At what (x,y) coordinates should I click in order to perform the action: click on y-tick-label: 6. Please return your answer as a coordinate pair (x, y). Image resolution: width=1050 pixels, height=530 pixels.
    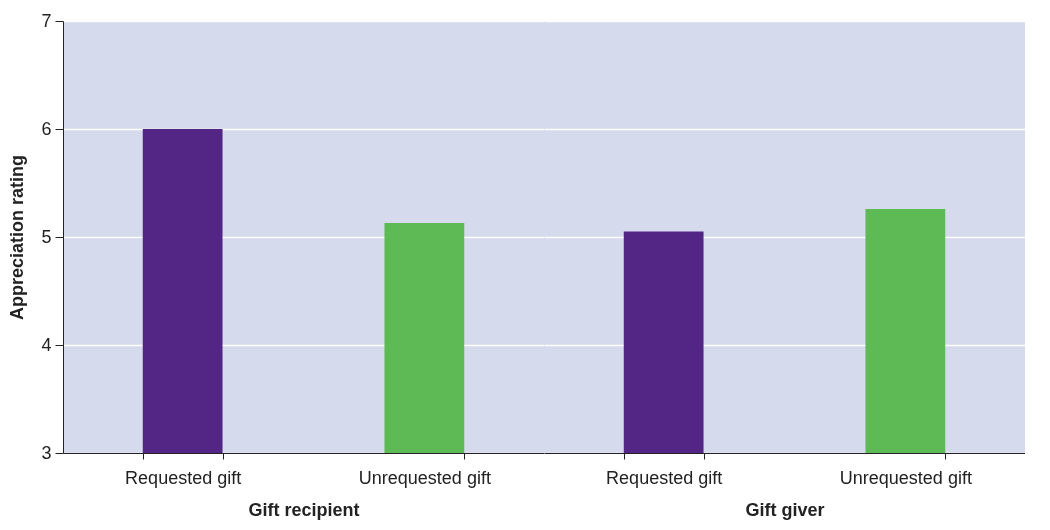
    Looking at the image, I should click on (46, 128).